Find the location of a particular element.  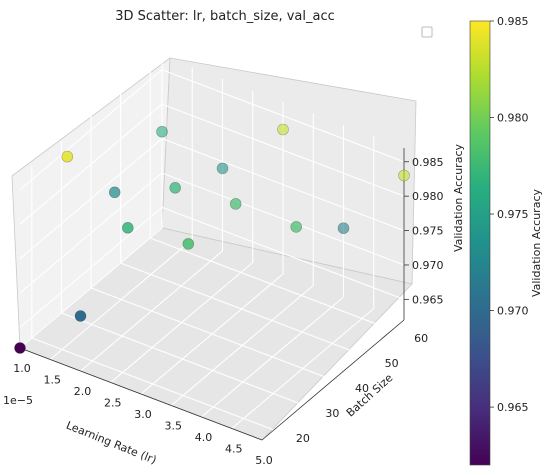

z-tick-label: 0.975 is located at coordinates (428, 231).